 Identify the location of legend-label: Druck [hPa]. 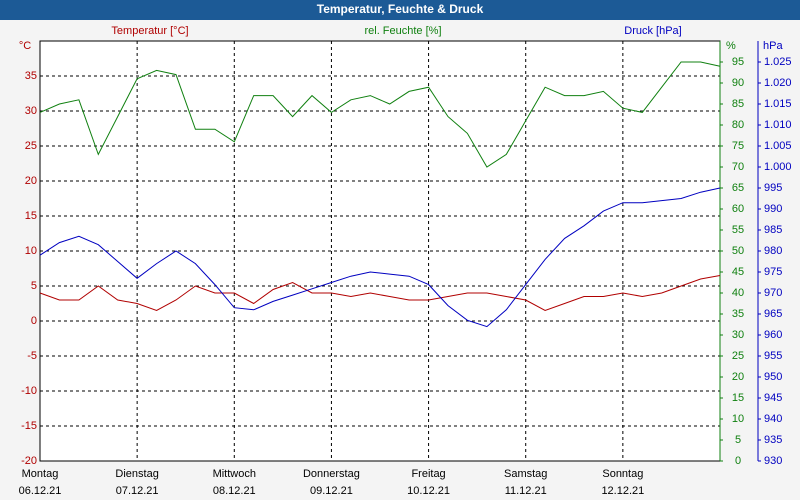
(652, 31).